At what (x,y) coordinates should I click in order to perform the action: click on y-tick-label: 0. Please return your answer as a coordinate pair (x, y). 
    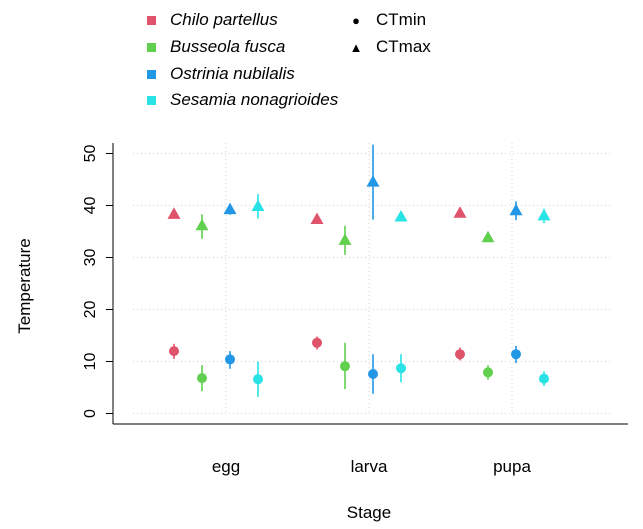
    Looking at the image, I should click on (90, 413).